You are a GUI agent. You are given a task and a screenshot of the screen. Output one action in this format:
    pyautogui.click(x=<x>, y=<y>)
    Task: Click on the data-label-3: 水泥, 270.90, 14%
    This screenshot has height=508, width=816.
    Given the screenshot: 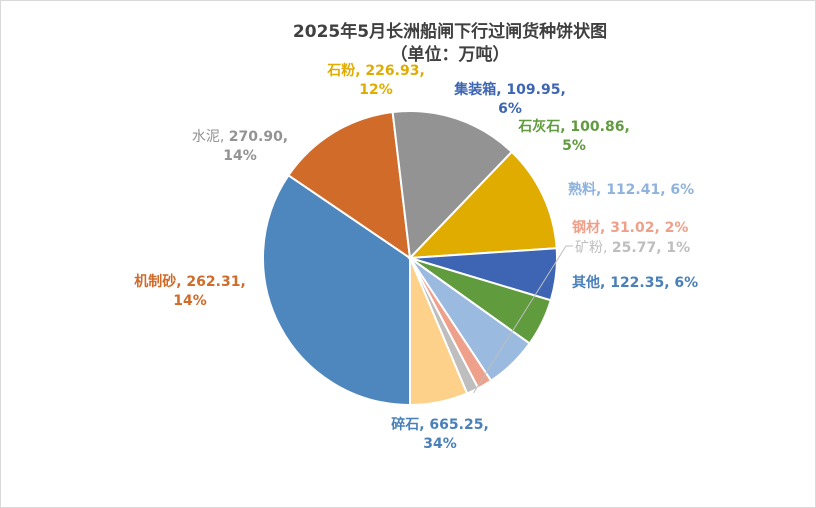 What is the action you would take?
    pyautogui.click(x=240, y=146)
    